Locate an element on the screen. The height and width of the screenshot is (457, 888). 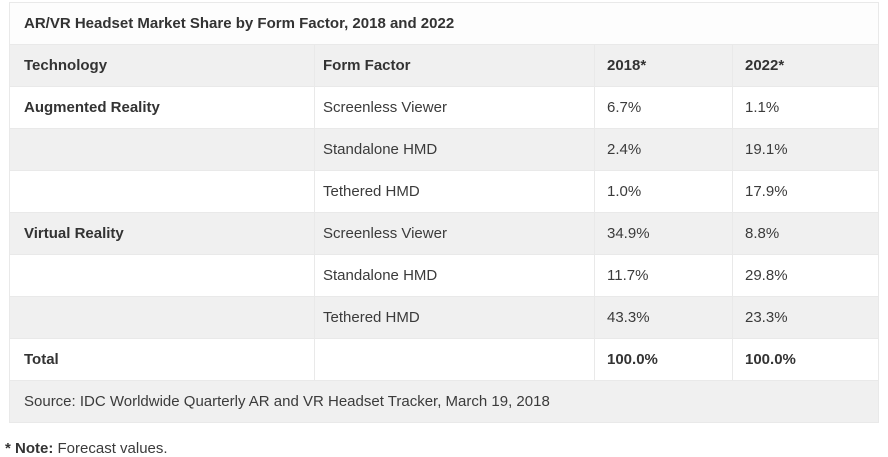
value-2018-cell: 2.4% is located at coordinates (663, 149).